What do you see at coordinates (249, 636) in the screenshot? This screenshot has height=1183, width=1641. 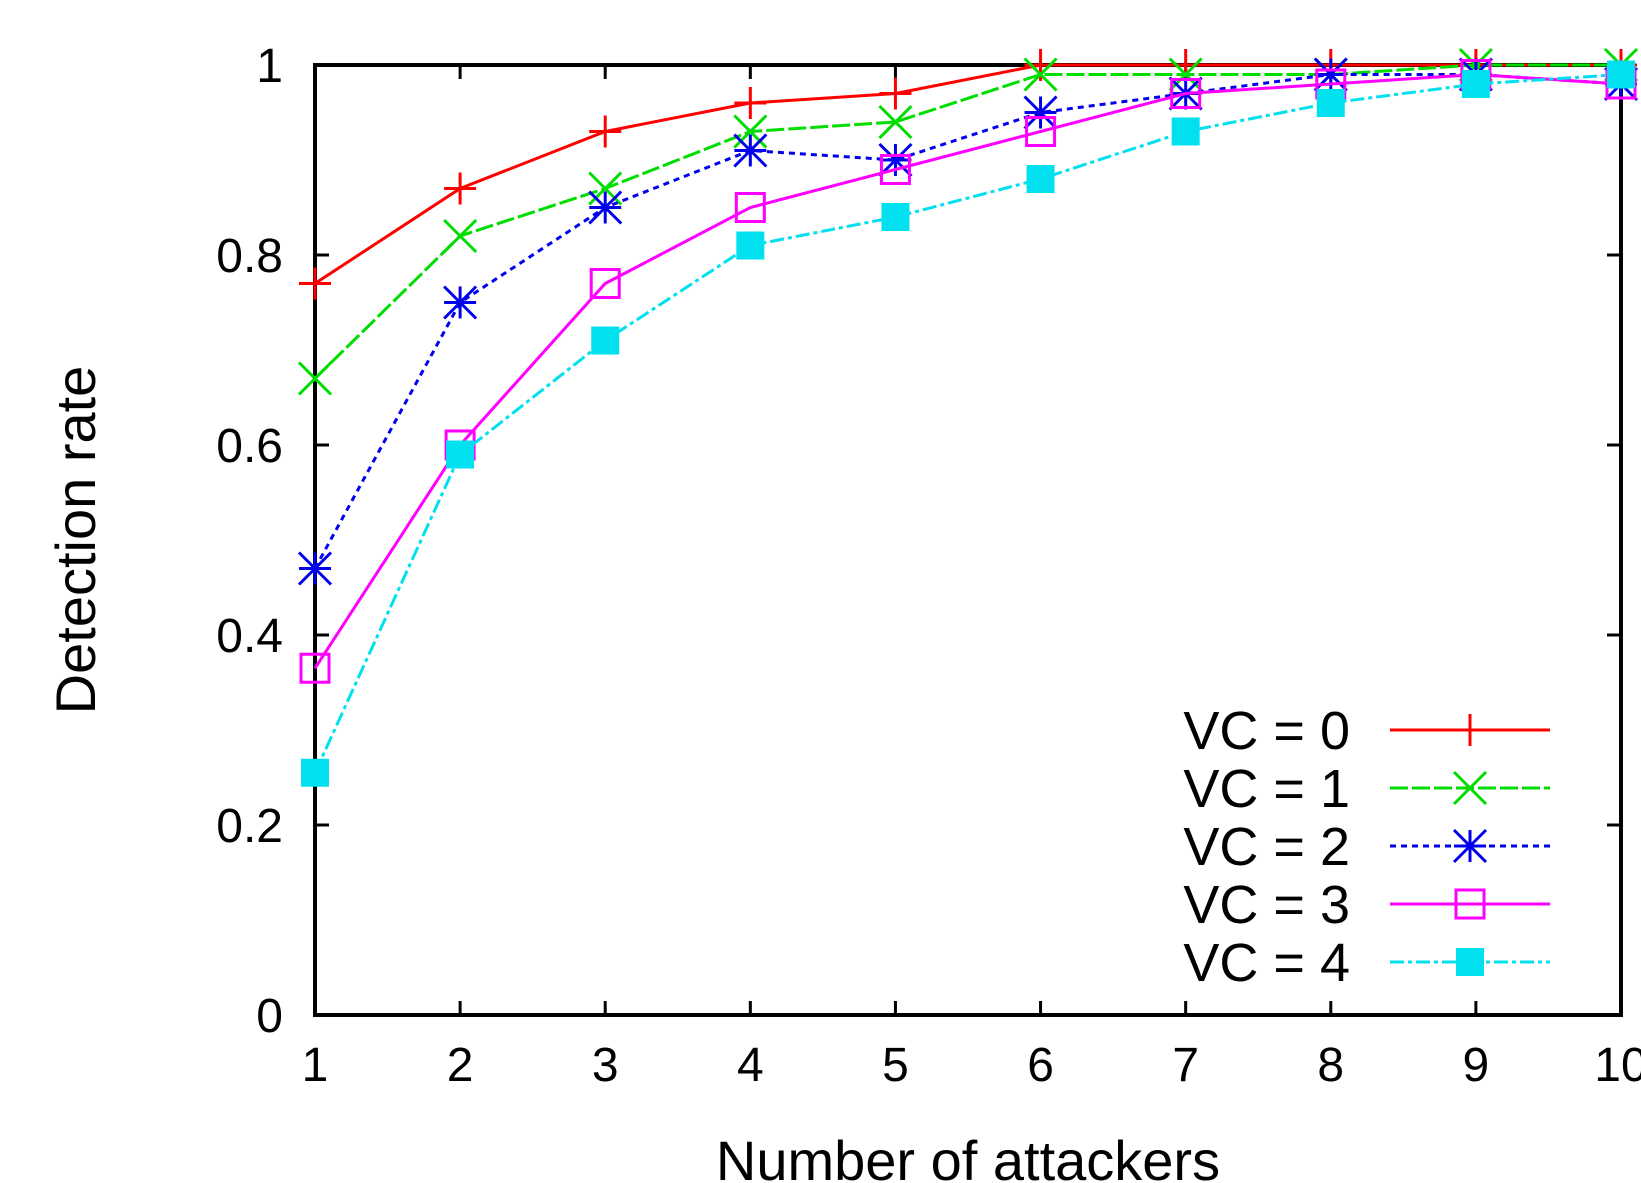 I see `y-tick-label: 0.4` at bounding box center [249, 636].